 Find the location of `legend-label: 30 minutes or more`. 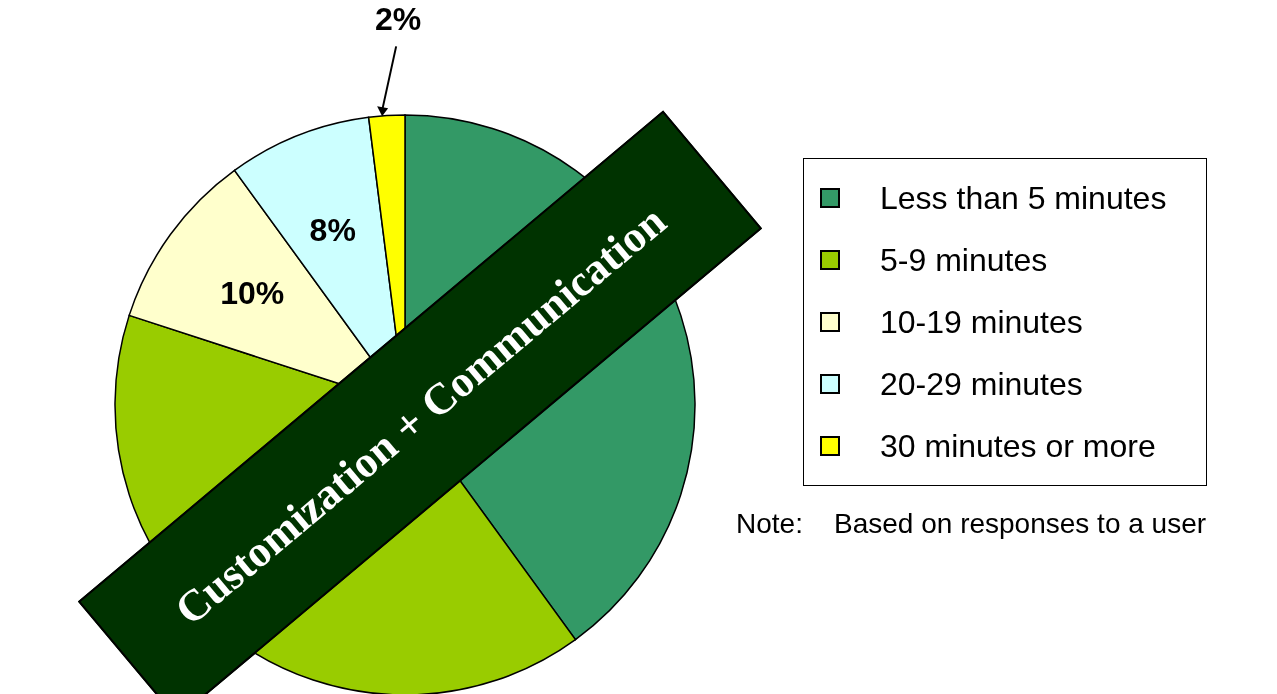

legend-label: 30 minutes or more is located at coordinates (1018, 446).